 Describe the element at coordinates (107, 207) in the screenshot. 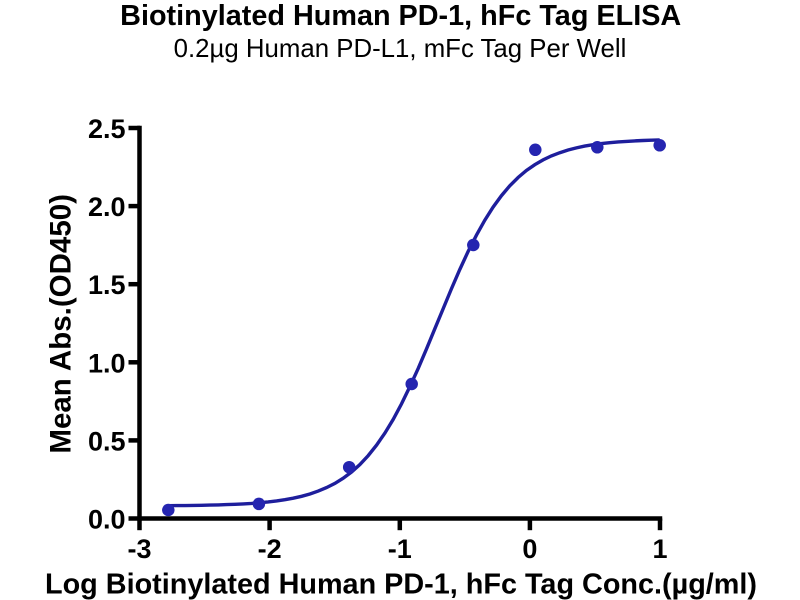

I see `svg-text: 2.0` at that location.